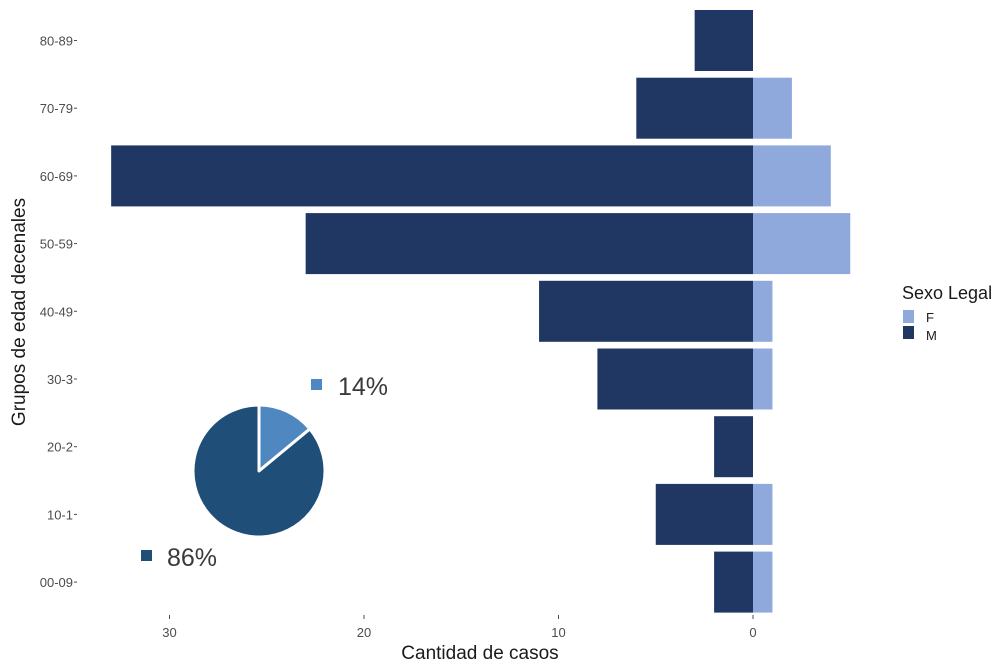 The height and width of the screenshot is (664, 1004). I want to click on legend: Sexo Legal F M, so click(947, 313).